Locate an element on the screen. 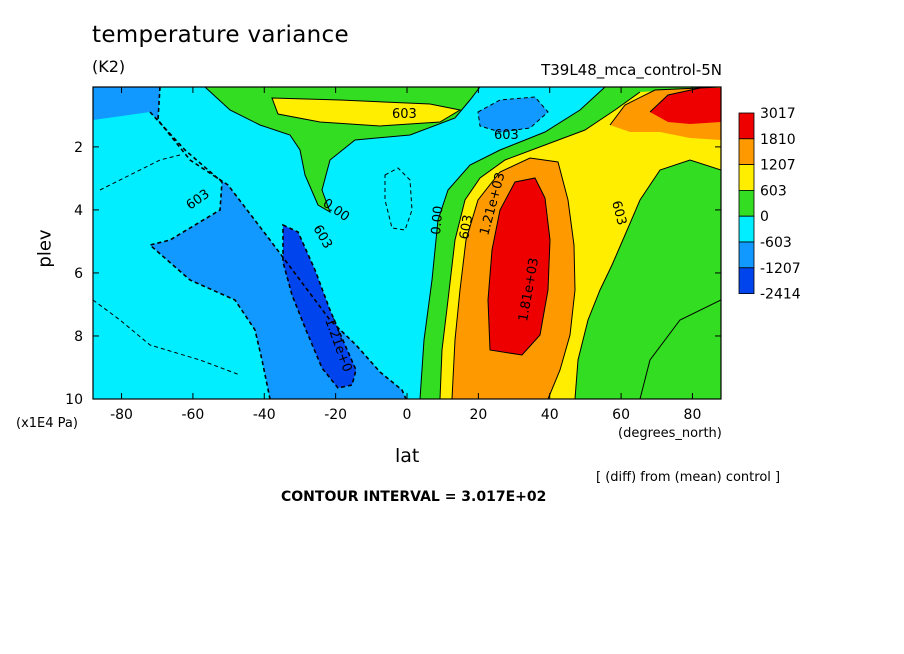 This screenshot has height=654, width=904. legend-label: 603 is located at coordinates (773, 191).